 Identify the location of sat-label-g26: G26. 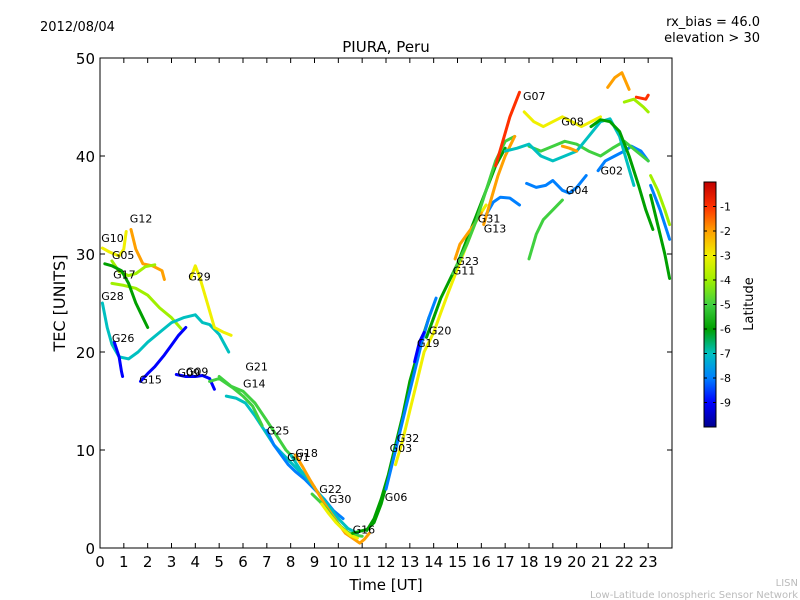
(123, 338).